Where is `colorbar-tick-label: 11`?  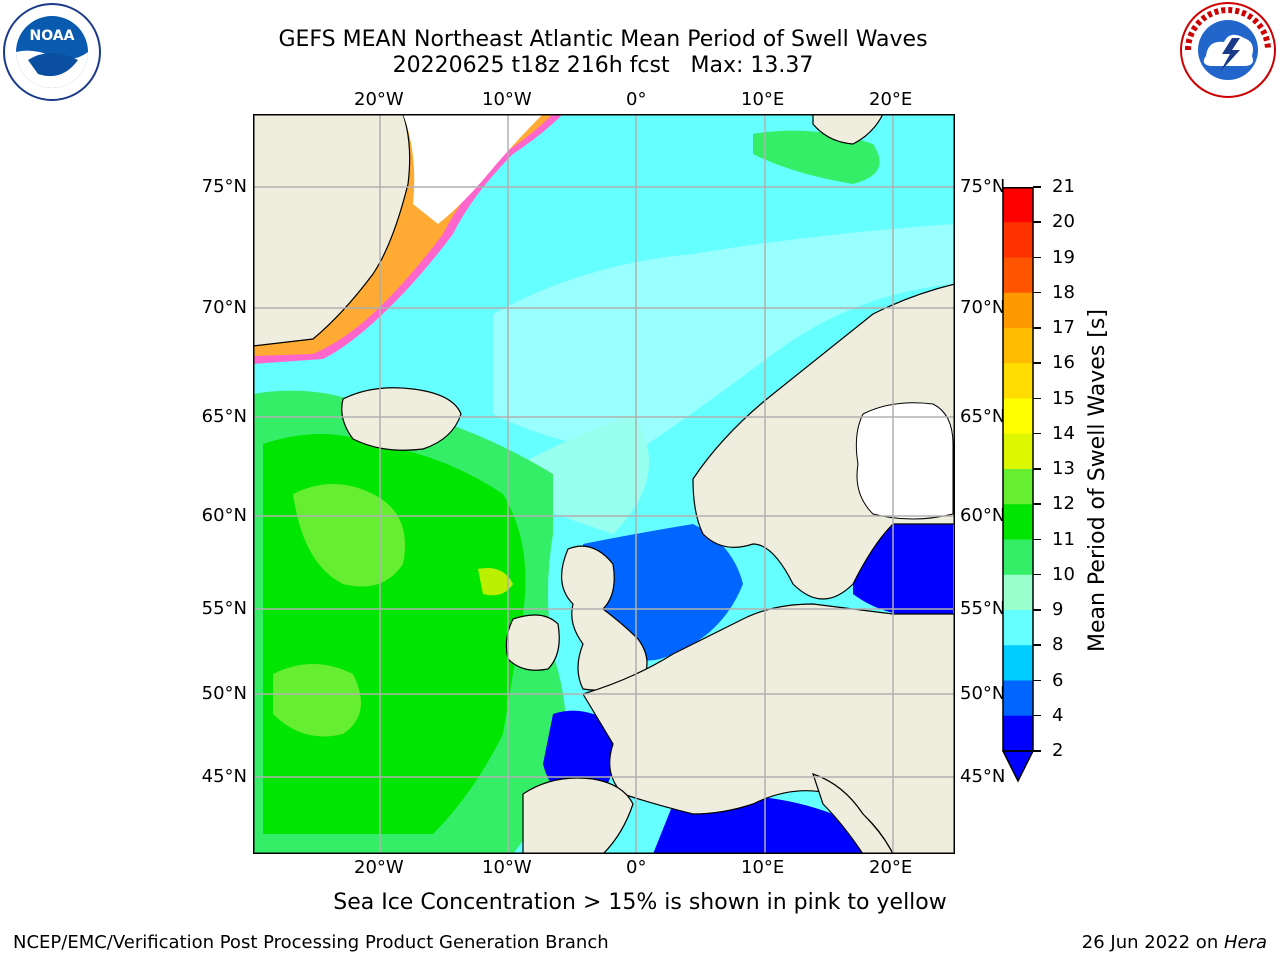 colorbar-tick-label: 11 is located at coordinates (1063, 539).